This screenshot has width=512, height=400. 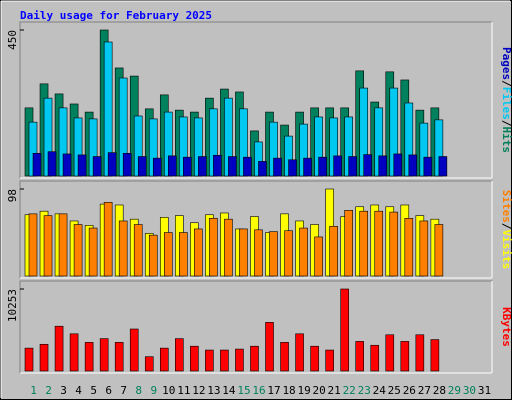 I want to click on x-tick-label: 4, so click(x=78, y=390).